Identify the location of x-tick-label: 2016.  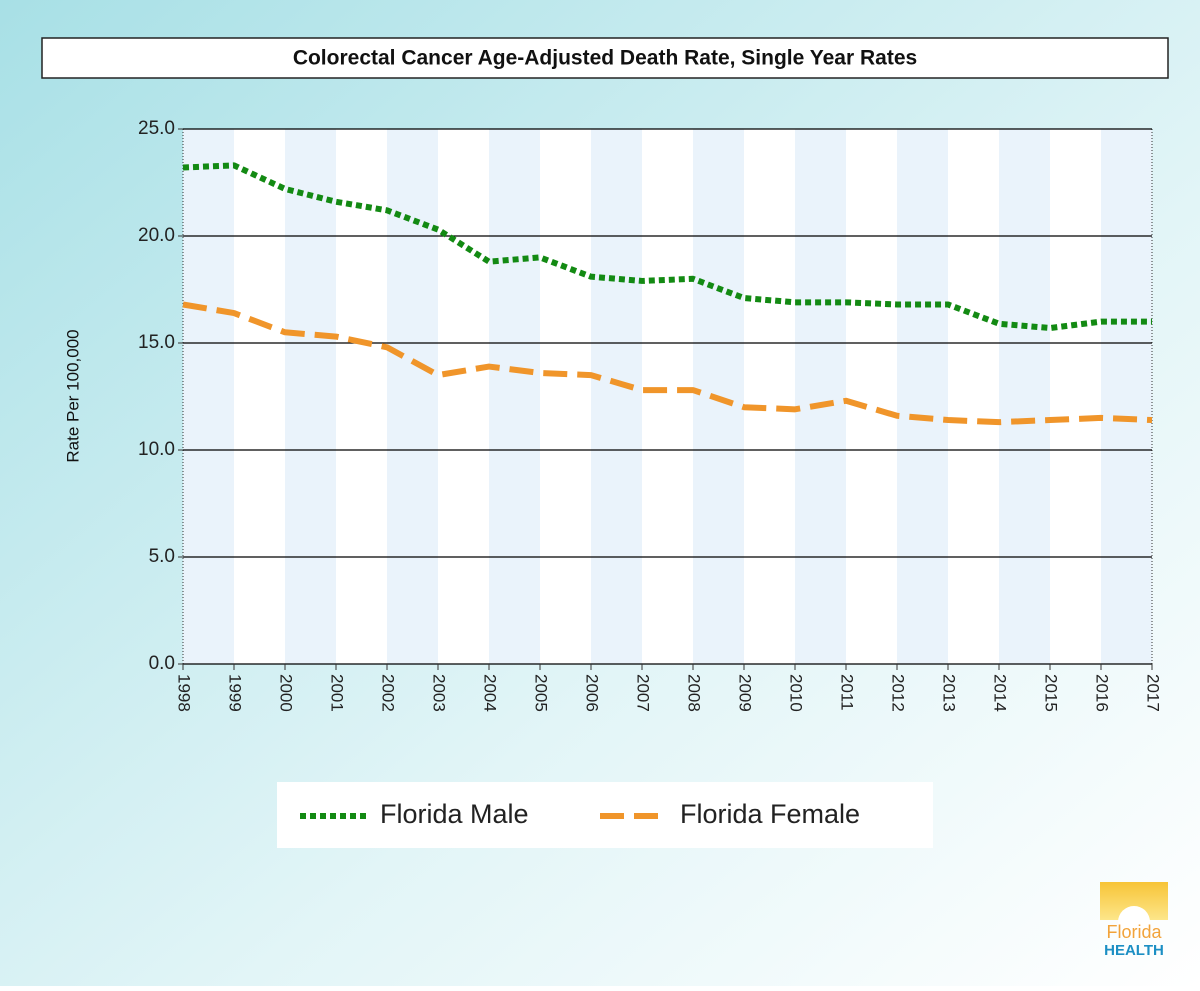
(1102, 693).